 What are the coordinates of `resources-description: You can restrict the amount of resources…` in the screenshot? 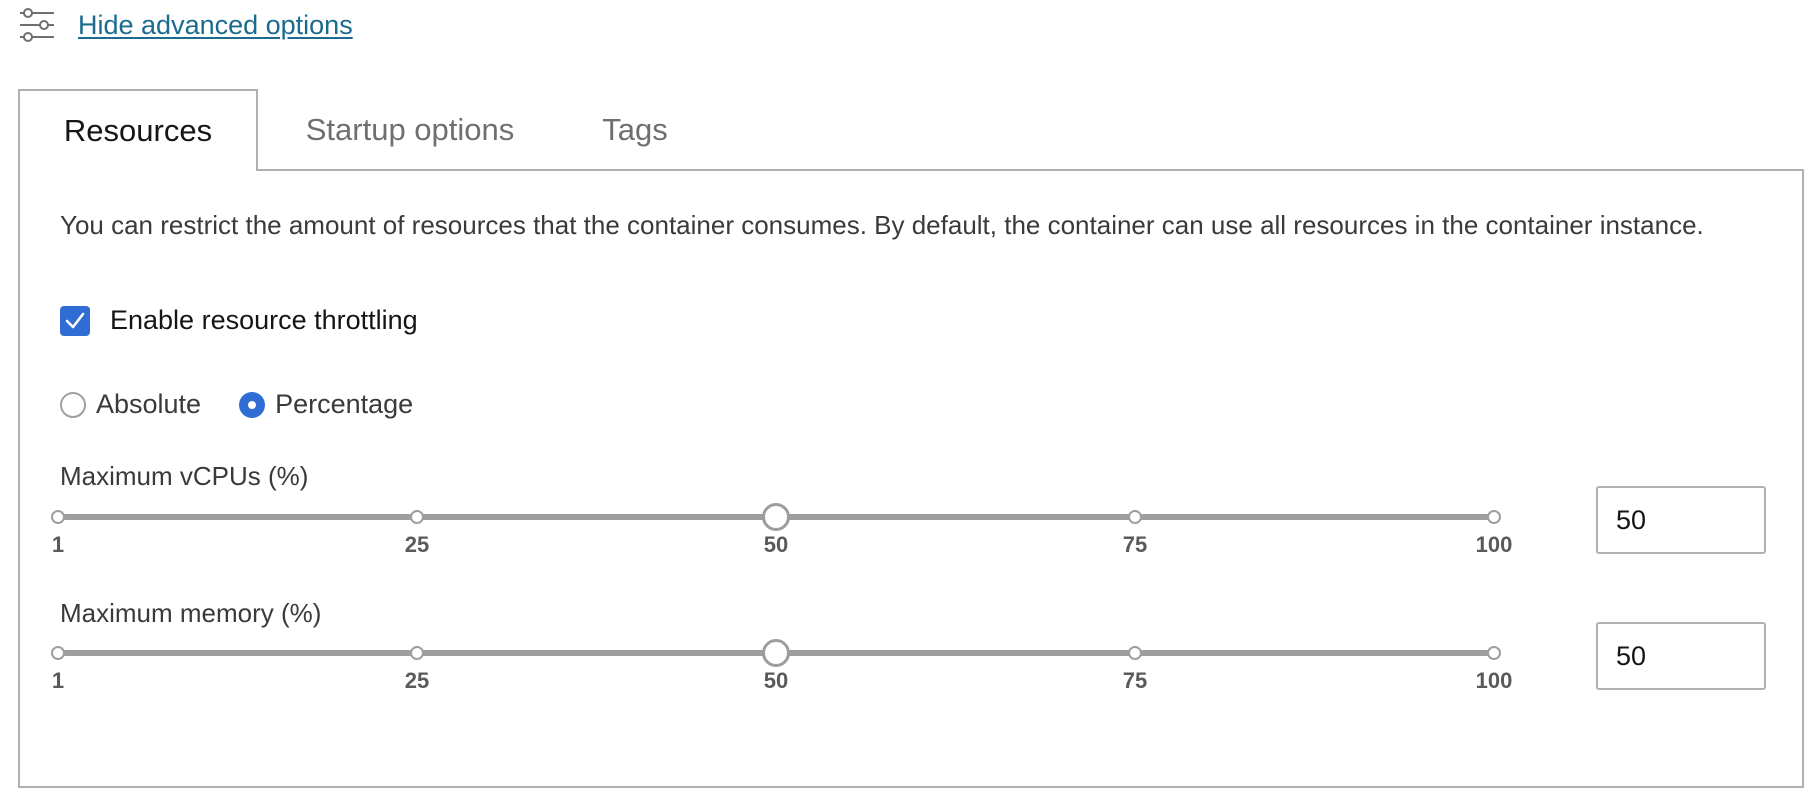 It's located at (882, 225).